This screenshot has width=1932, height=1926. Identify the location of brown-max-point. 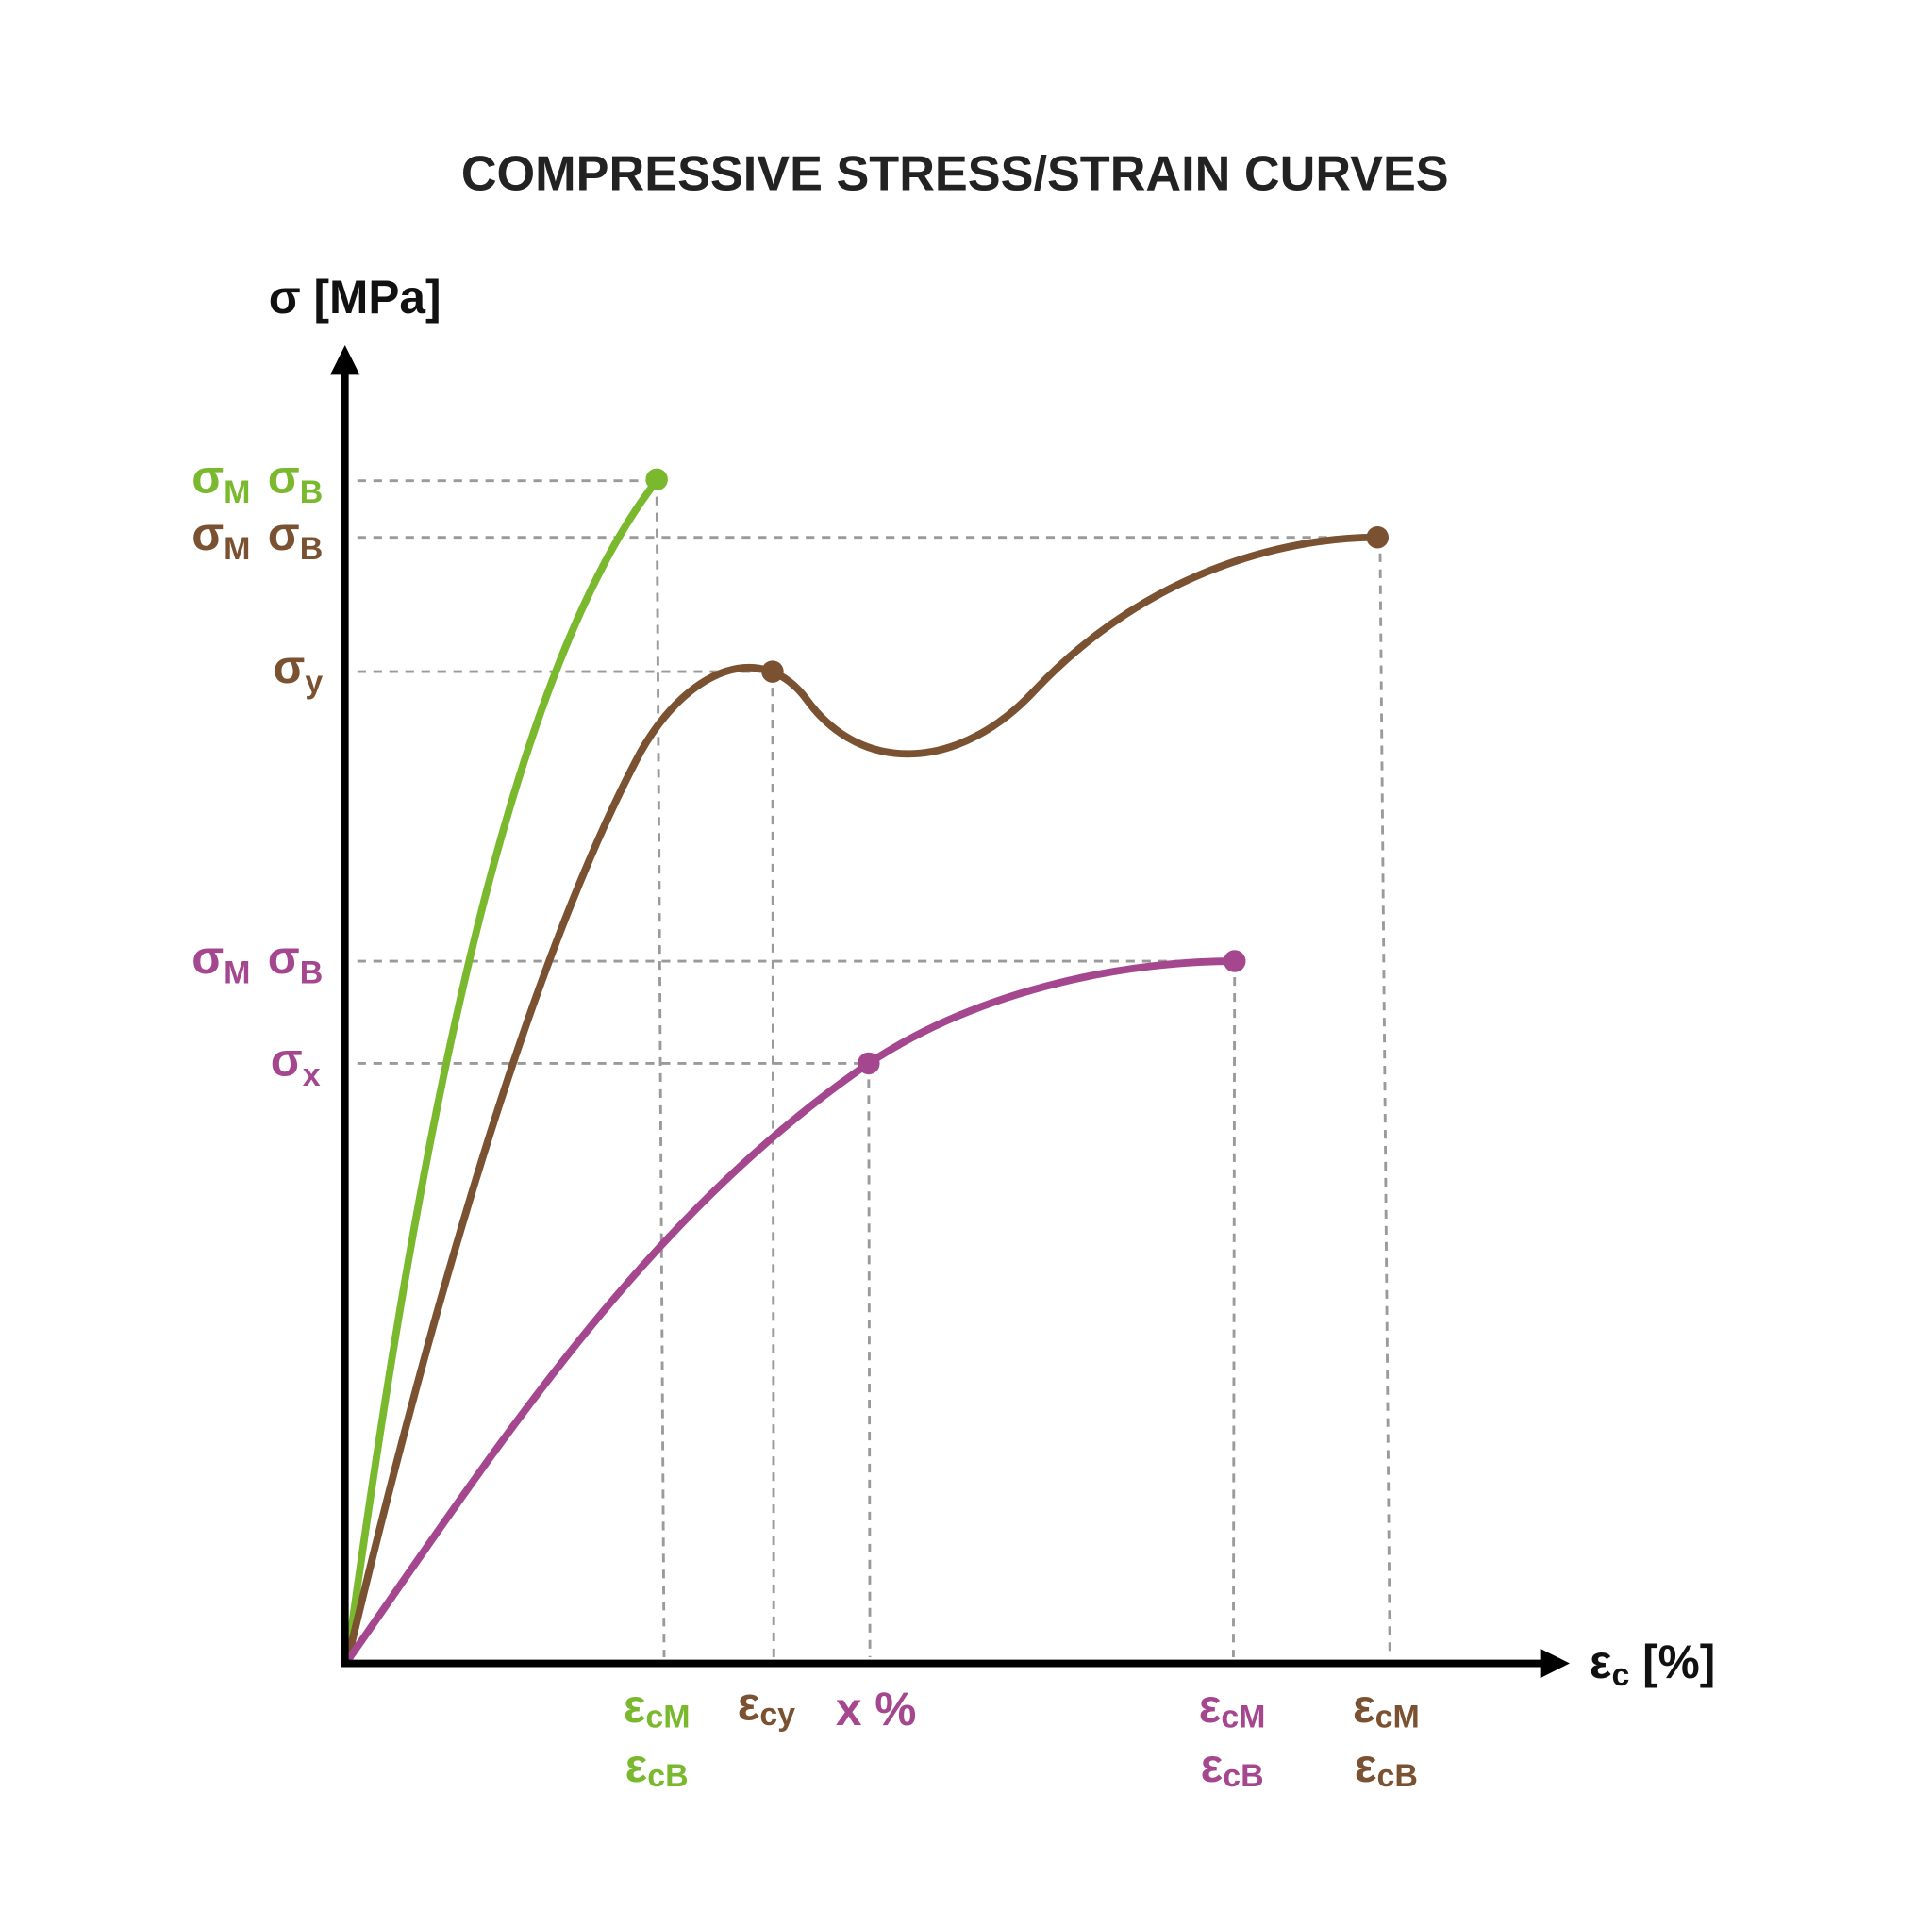
(1378, 537).